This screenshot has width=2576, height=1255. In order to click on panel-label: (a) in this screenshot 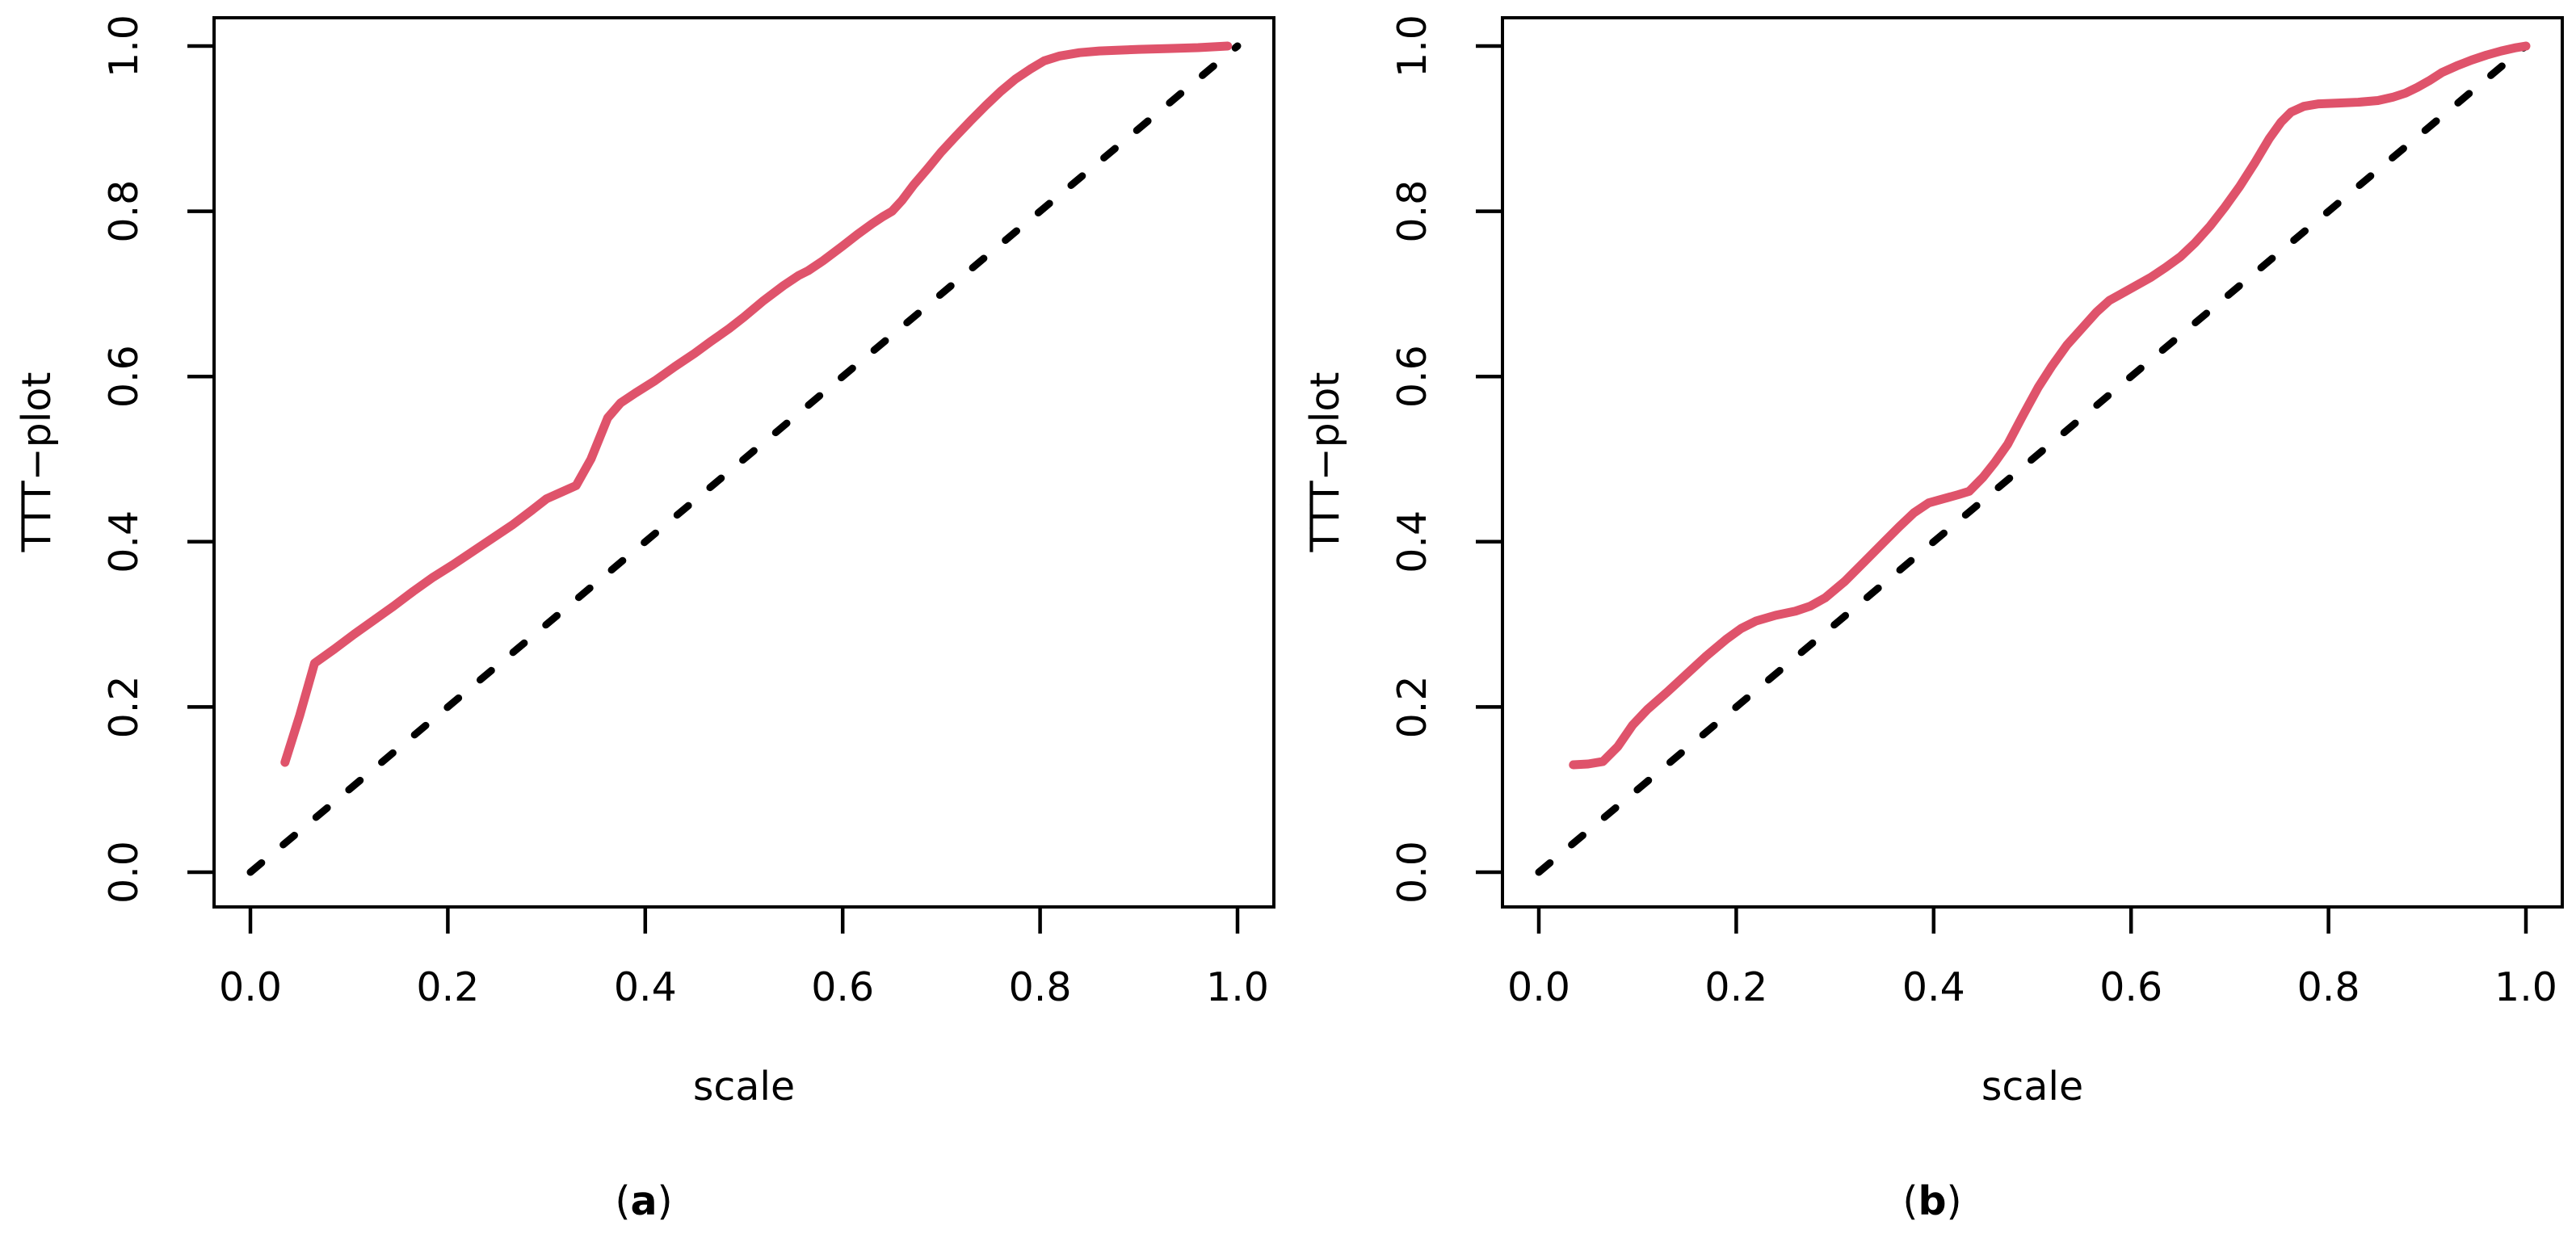, I will do `click(644, 1201)`.